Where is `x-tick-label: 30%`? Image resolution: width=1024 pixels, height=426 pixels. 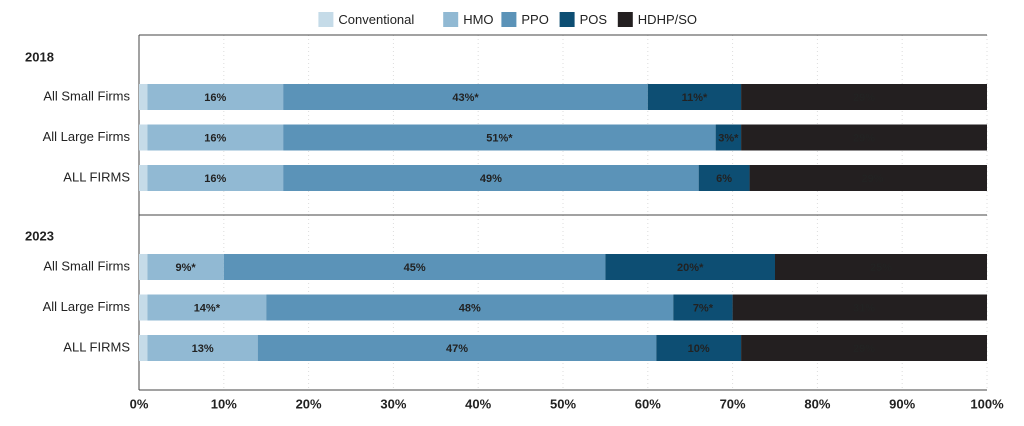 x-tick-label: 30% is located at coordinates (393, 403).